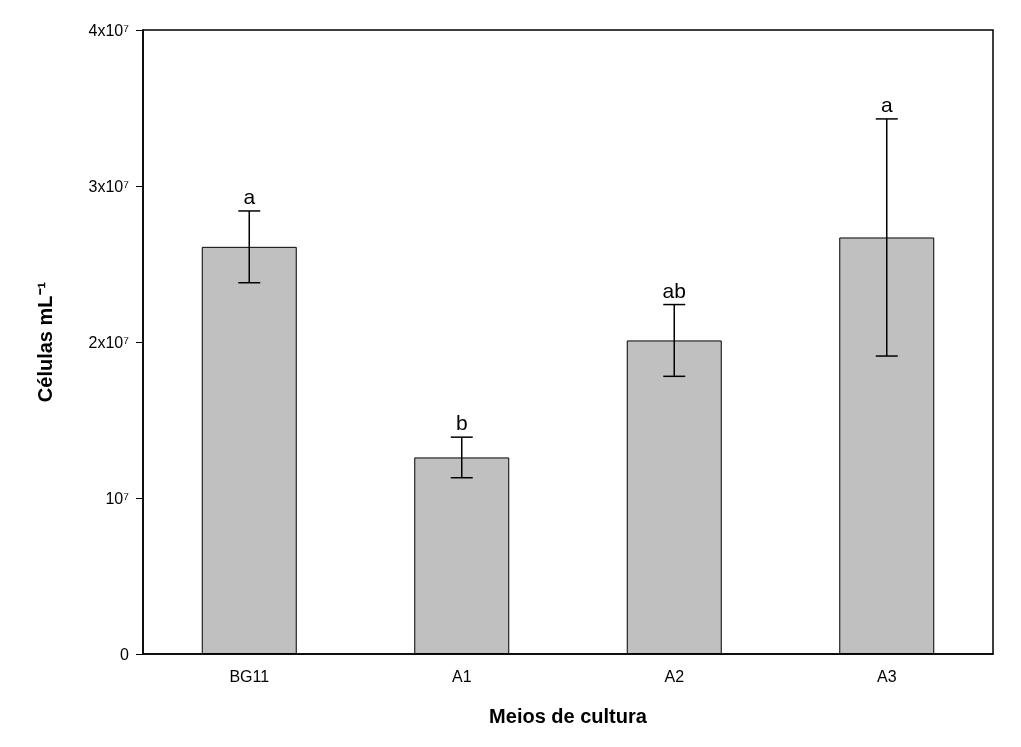 The width and height of the screenshot is (1021, 747). Describe the element at coordinates (886, 676) in the screenshot. I see `x-tick-label: A3` at that location.